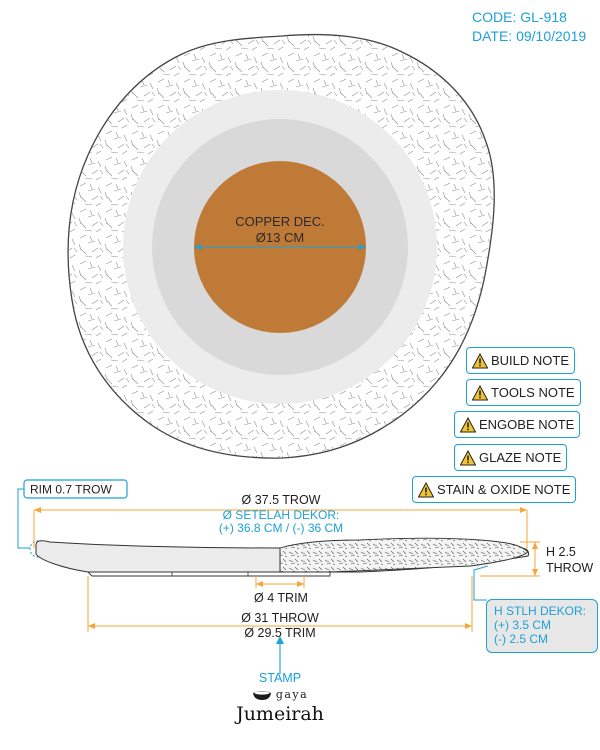 The width and height of the screenshot is (600, 750). What do you see at coordinates (540, 611) in the screenshot?
I see `height-after-title: H STLH DEKOR:` at bounding box center [540, 611].